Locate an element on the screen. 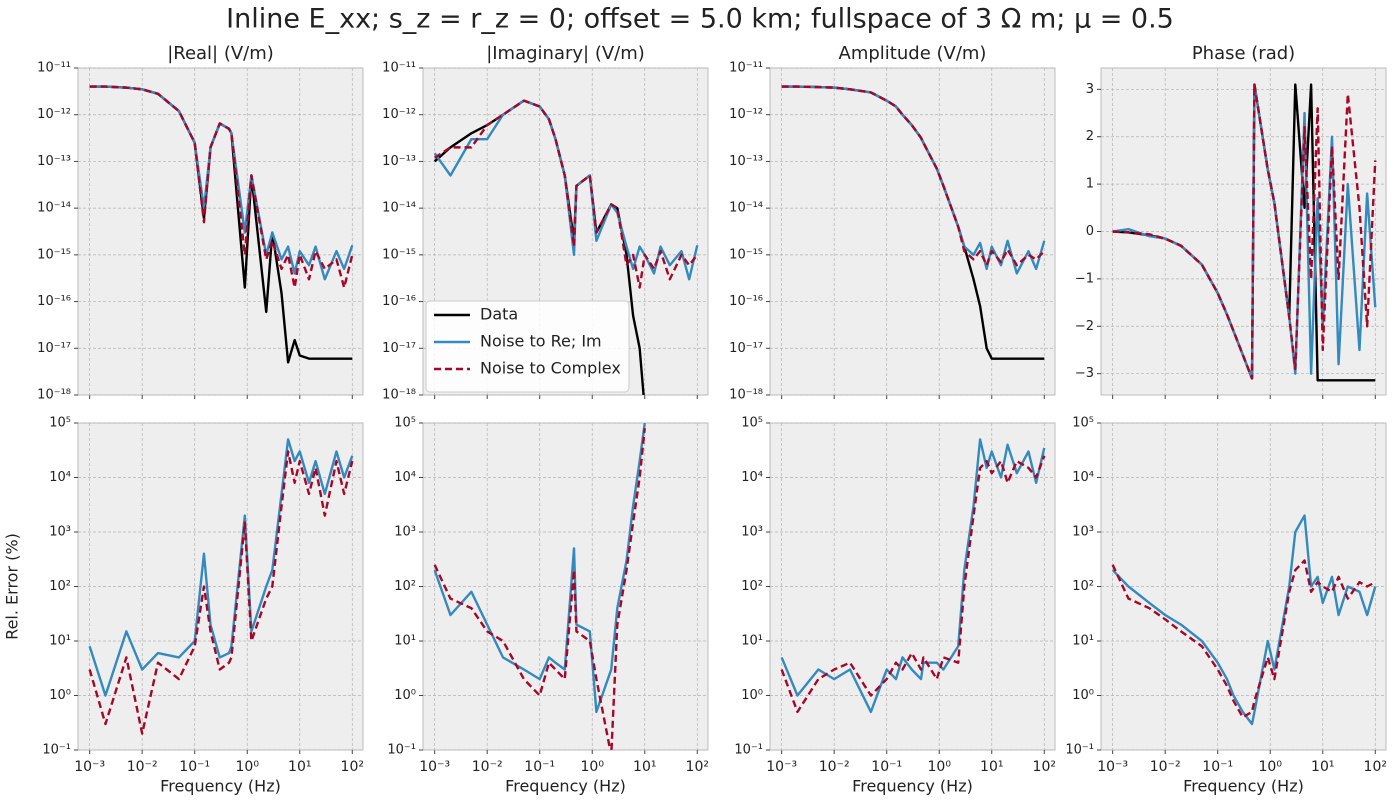 Image resolution: width=1400 pixels, height=800 pixels. y-tick-label: 10⁻¹² is located at coordinates (399, 114).